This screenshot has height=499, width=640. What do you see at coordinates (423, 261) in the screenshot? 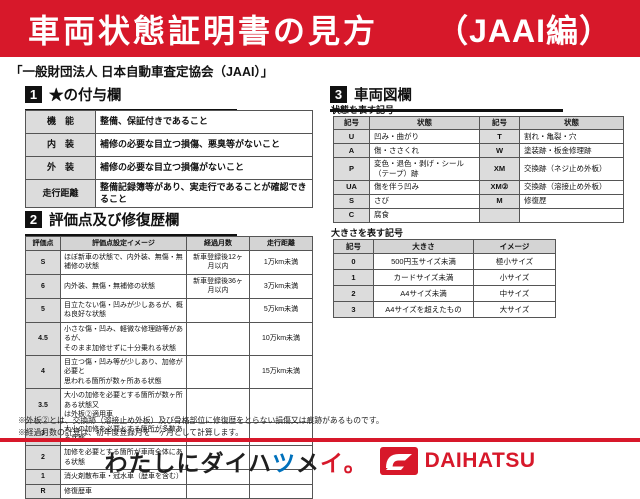
I see `table-cell: 500円玉サイズ未満` at bounding box center [423, 261].